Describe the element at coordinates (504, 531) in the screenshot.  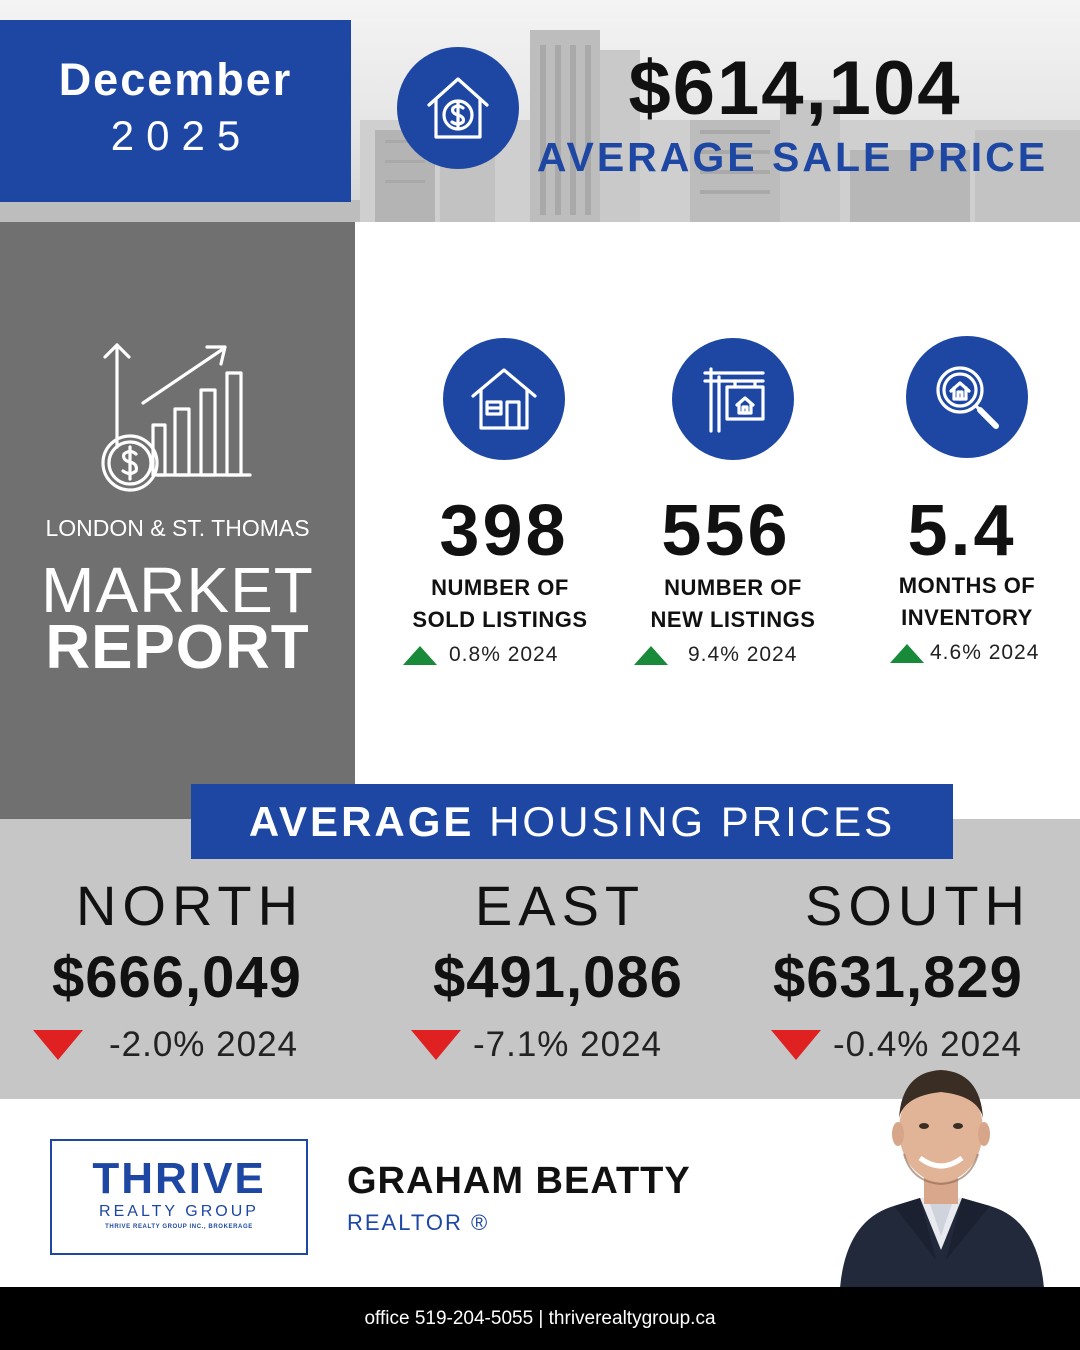
I see `sold-listings-value: 398` at that location.